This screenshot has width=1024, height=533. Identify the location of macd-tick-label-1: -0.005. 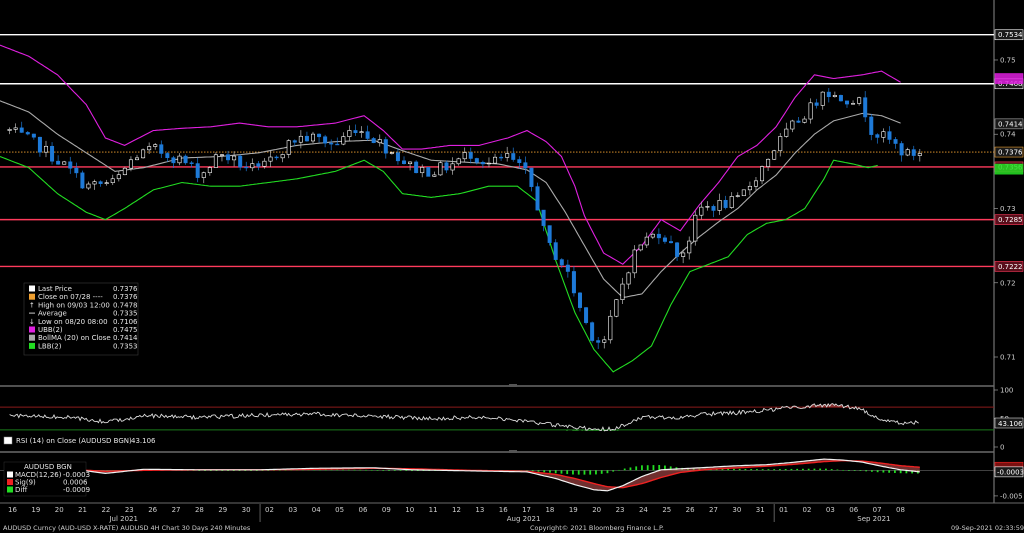
(1011, 496).